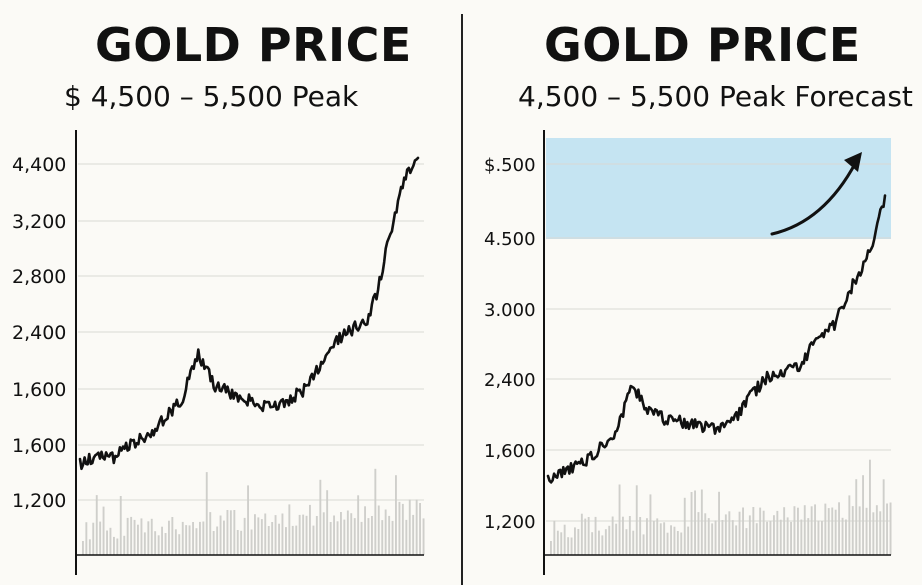 The image size is (922, 585). Describe the element at coordinates (39, 222) in the screenshot. I see `y-tick-label: 3,200` at that location.